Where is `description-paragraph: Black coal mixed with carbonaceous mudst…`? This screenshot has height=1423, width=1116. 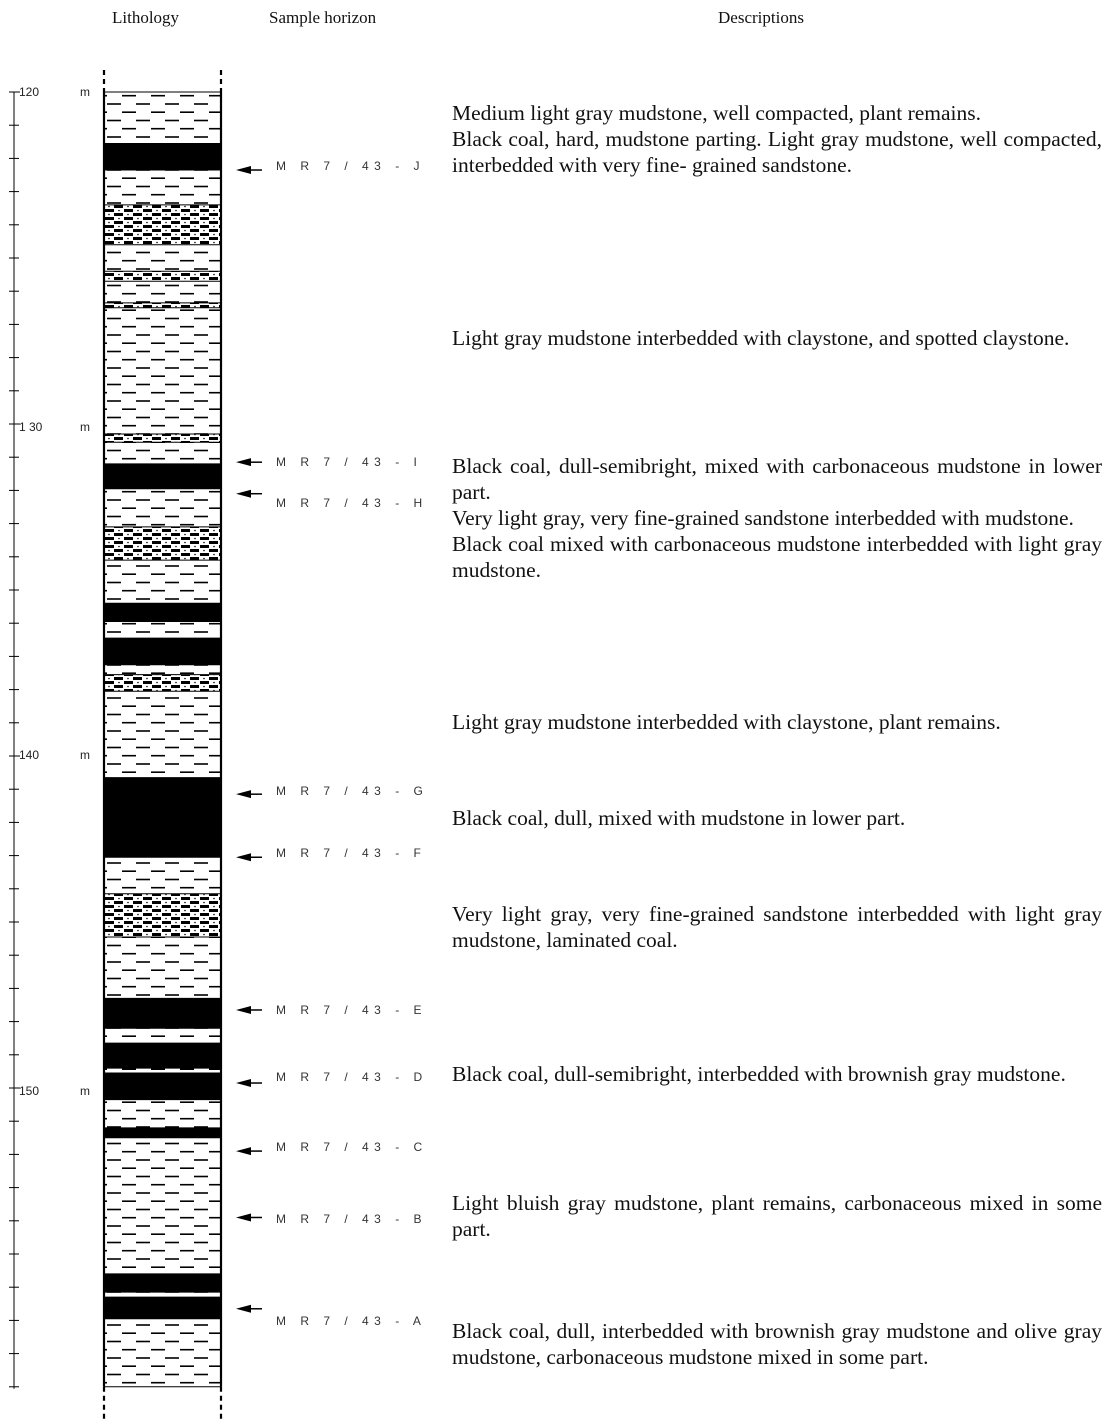 description-paragraph: Black coal mixed with carbonaceous mudst… is located at coordinates (777, 557).